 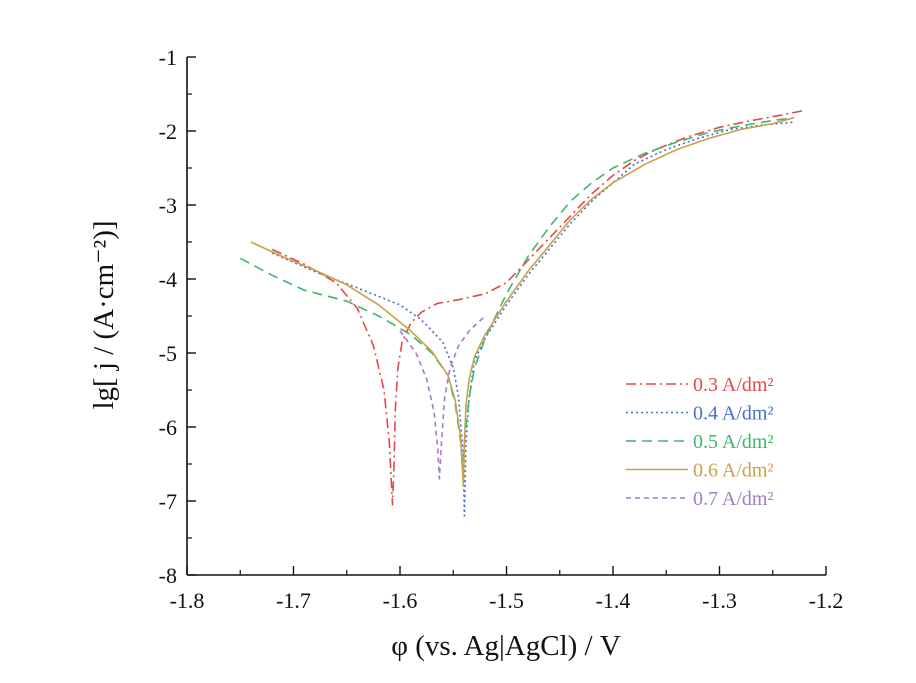 I want to click on legend-label: 0.7 A/dm², so click(x=733, y=499).